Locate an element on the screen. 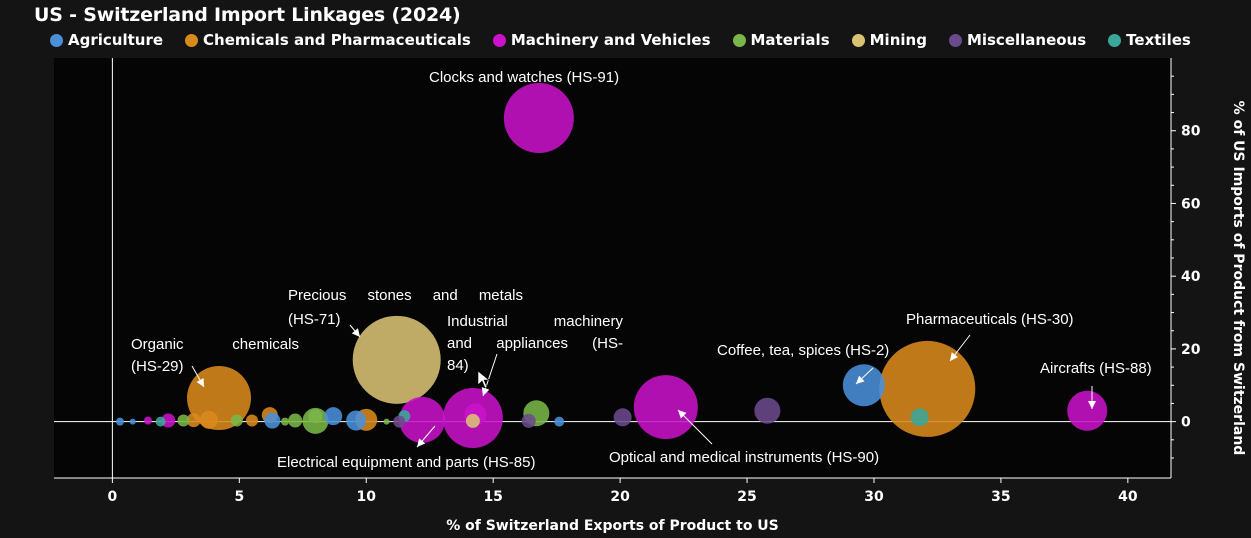 This screenshot has width=1251, height=538. annotation-clocks-watches: Clocks and watches (HS-91) is located at coordinates (524, 77).